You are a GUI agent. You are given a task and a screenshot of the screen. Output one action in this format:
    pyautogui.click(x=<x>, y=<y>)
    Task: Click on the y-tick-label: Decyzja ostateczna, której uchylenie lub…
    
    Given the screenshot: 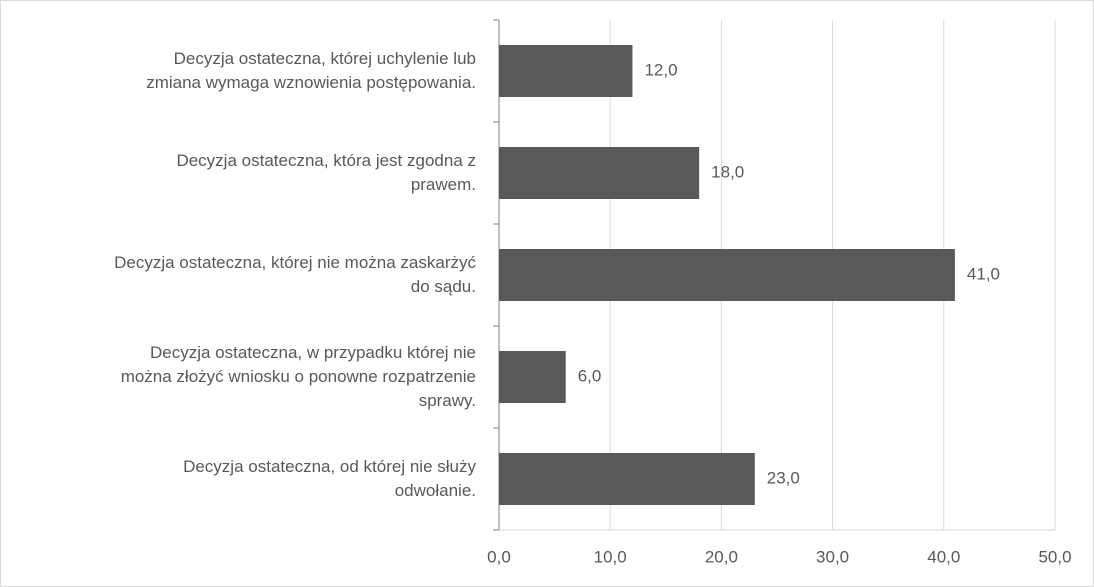 What is the action you would take?
    pyautogui.click(x=311, y=70)
    